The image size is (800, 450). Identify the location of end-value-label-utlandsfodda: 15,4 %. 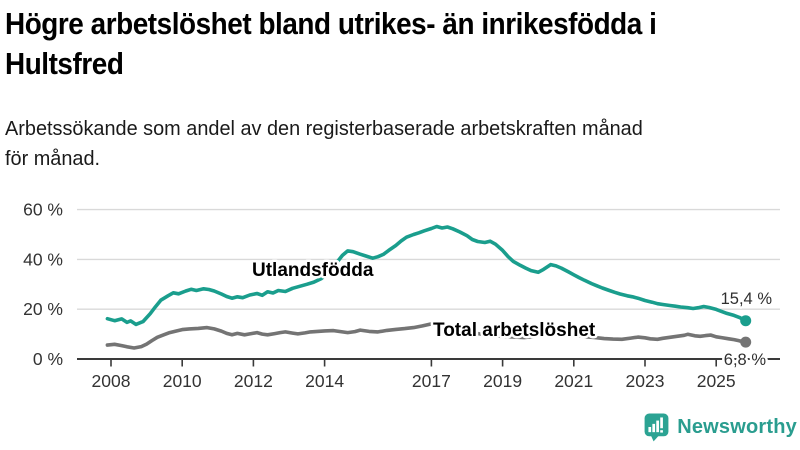
(747, 299).